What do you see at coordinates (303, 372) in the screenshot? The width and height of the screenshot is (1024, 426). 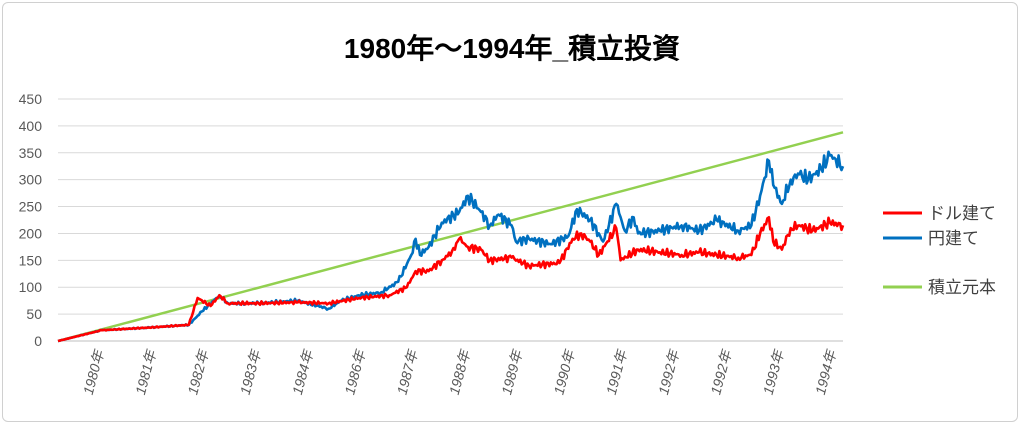 I see `x-tick-label: 1984年` at bounding box center [303, 372].